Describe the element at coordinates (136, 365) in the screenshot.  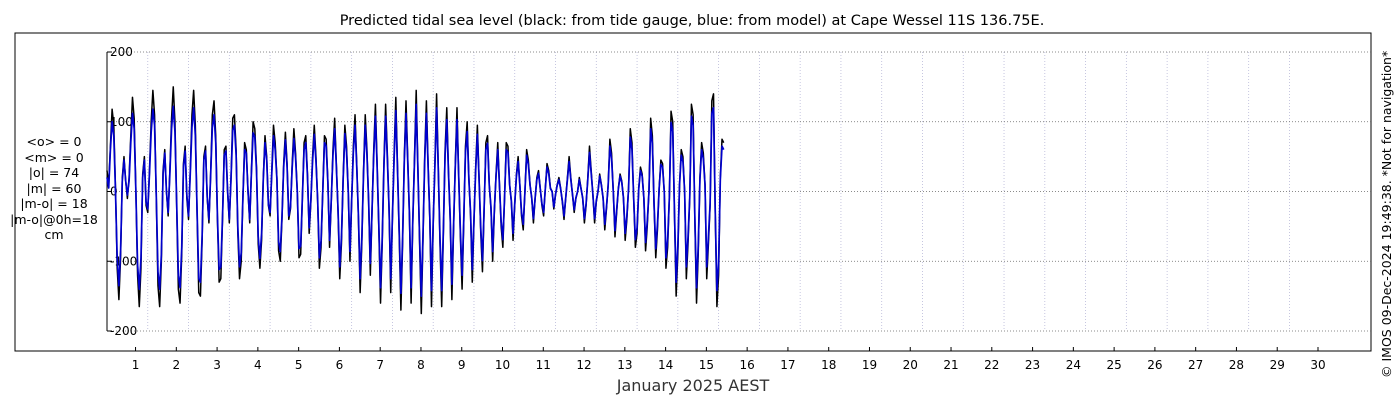
I see `x-tick-label: 1` at that location.